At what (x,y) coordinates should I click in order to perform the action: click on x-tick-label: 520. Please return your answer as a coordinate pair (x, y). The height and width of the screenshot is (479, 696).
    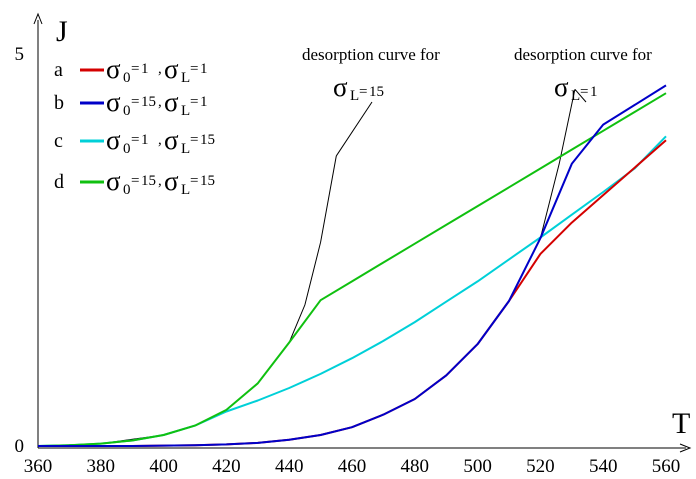
    Looking at the image, I should click on (540, 466).